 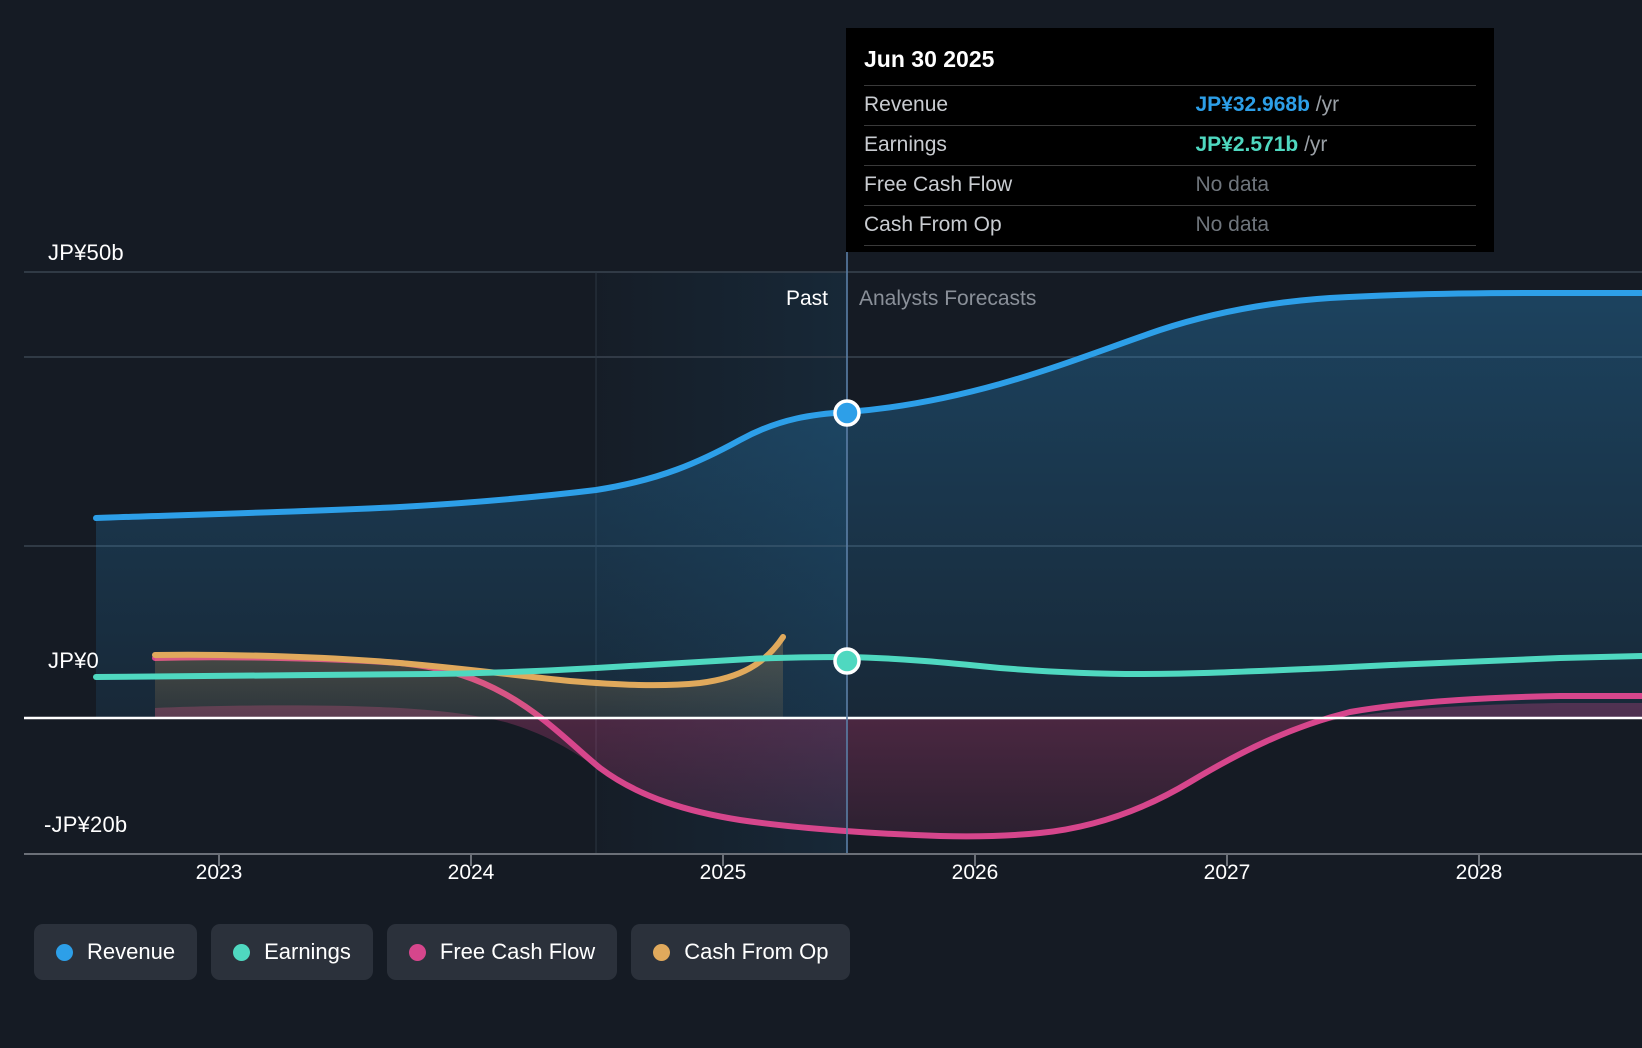 I want to click on legend-dot-earnings-icon, so click(x=242, y=952).